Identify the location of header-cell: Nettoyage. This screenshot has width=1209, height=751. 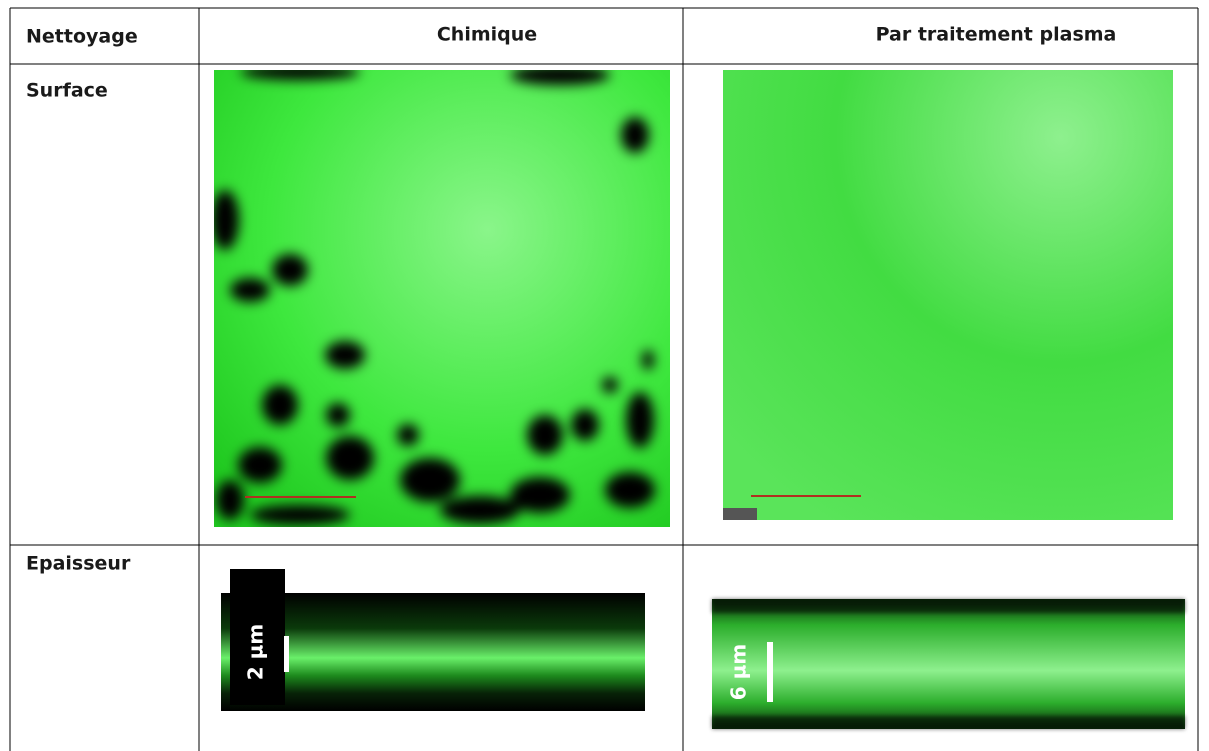
(82, 37).